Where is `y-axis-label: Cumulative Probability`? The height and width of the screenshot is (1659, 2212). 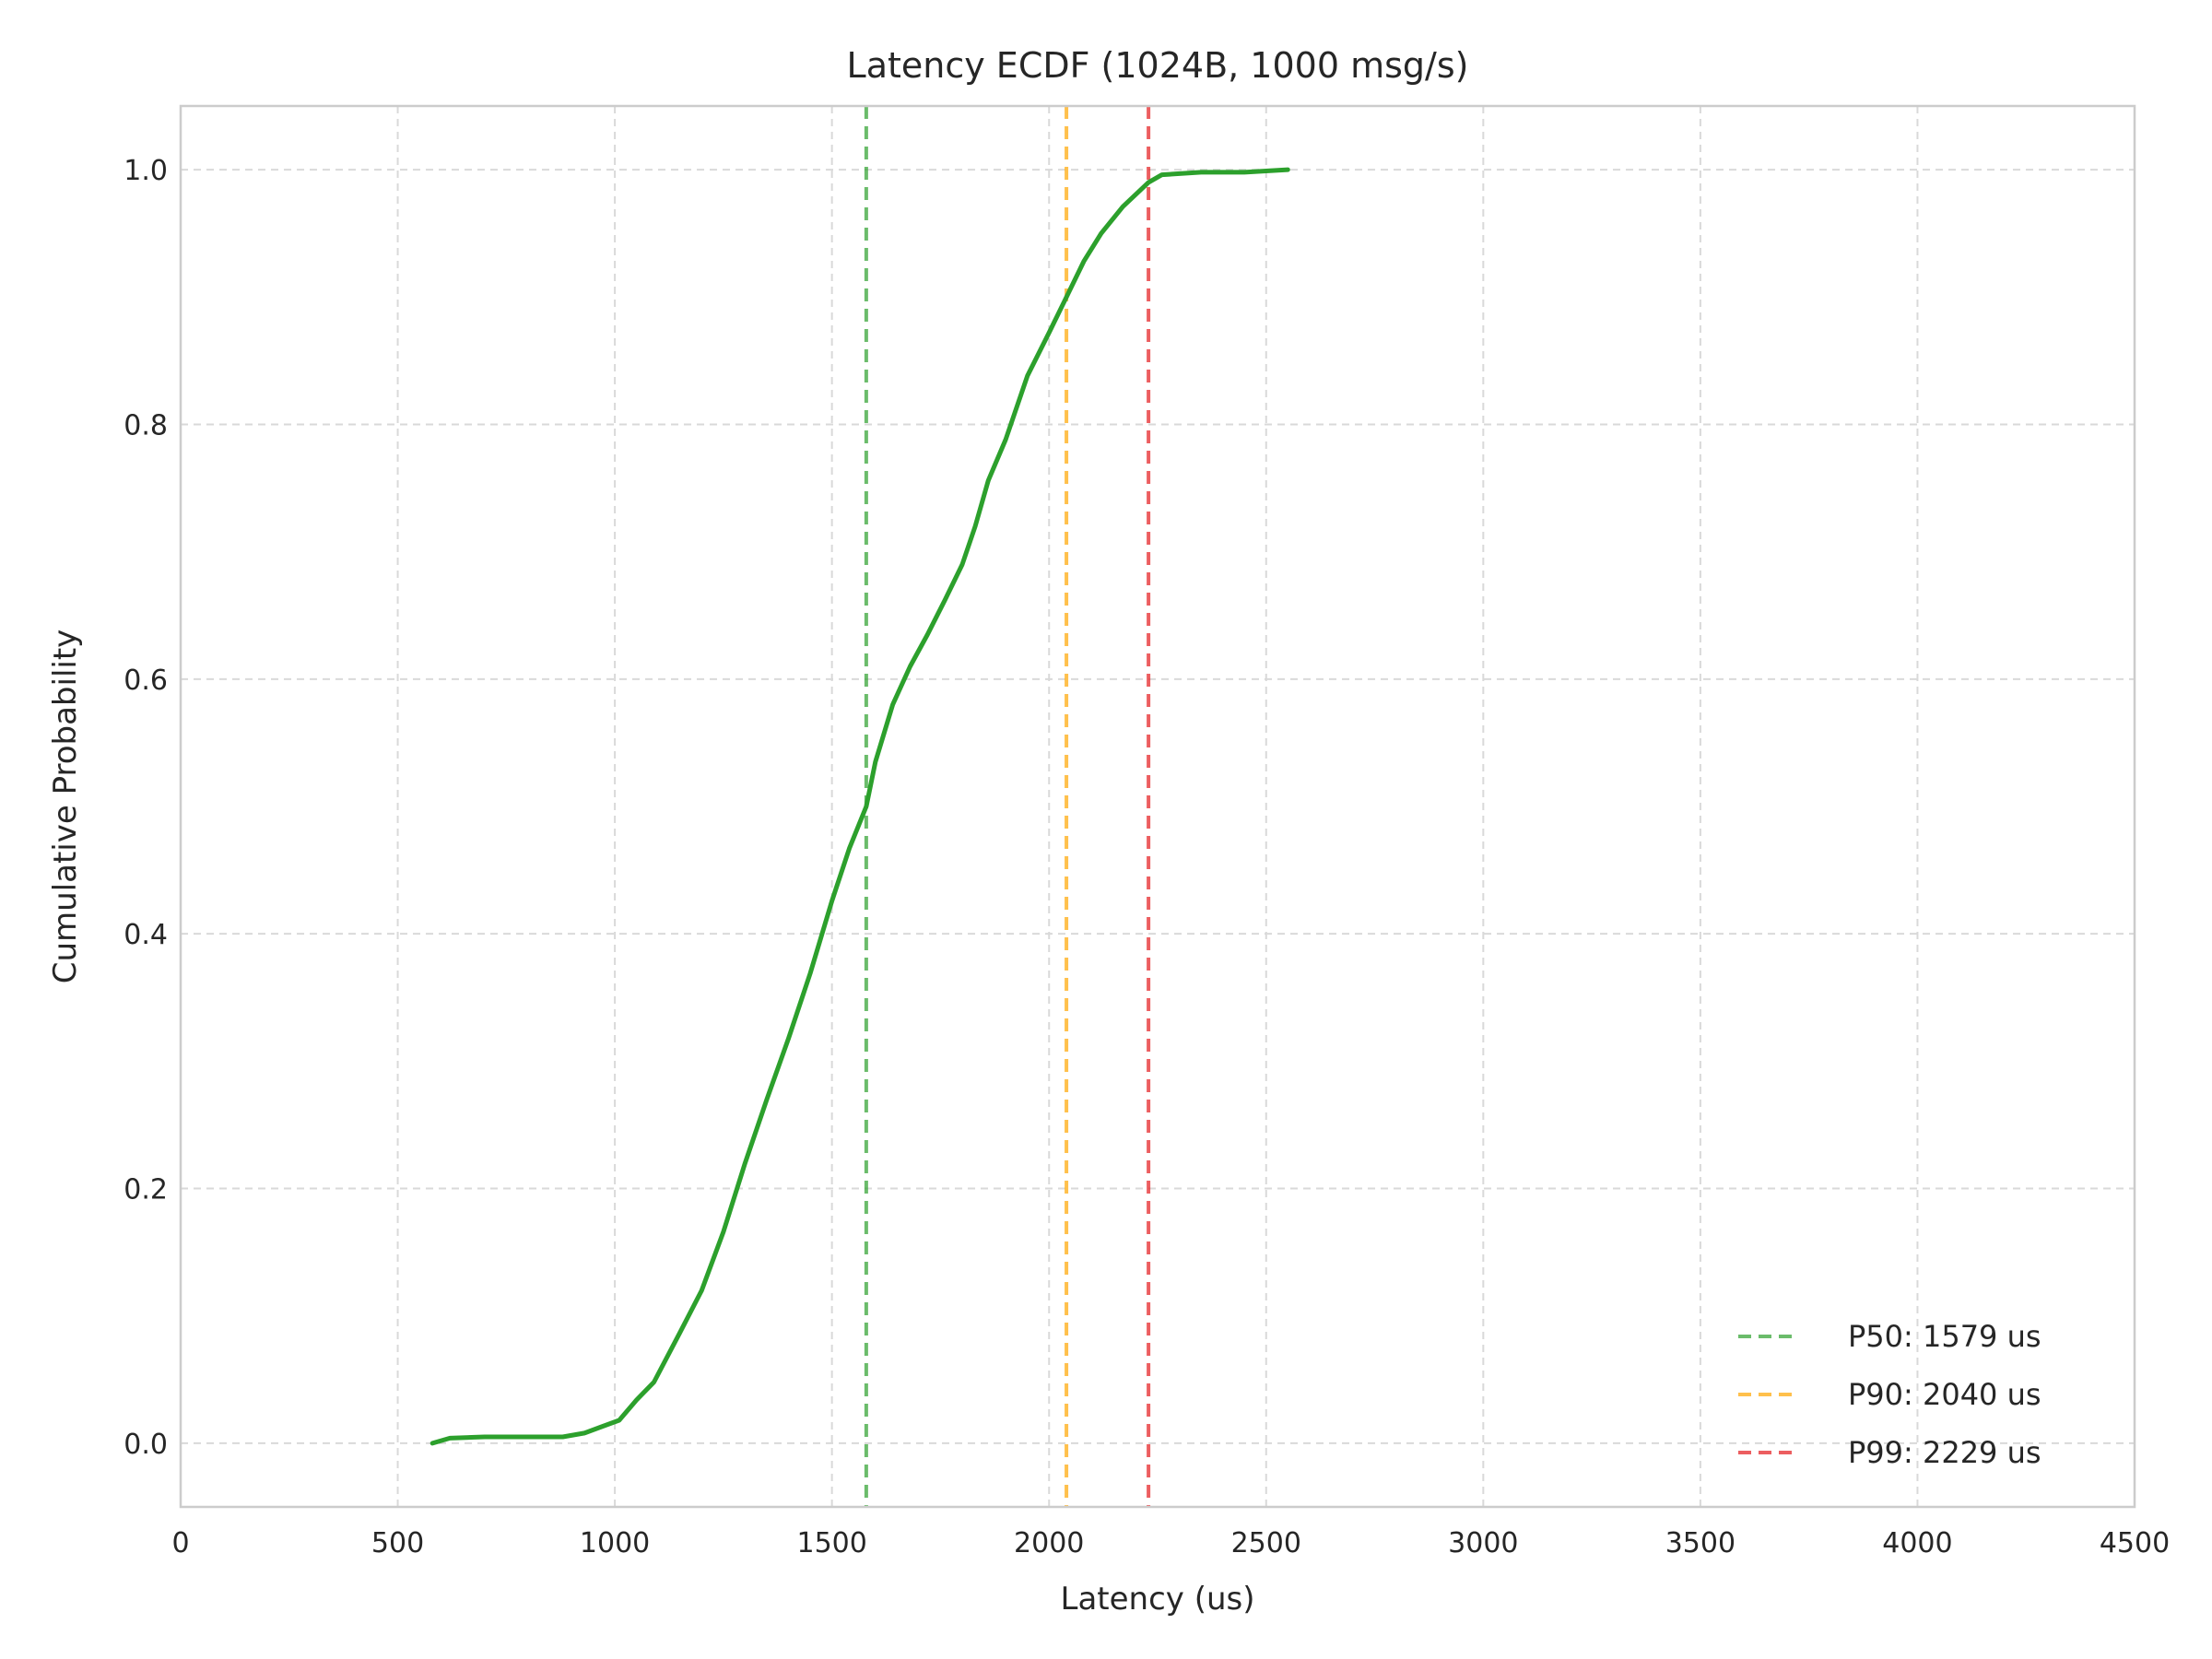
y-axis-label: Cumulative Probability is located at coordinates (65, 806).